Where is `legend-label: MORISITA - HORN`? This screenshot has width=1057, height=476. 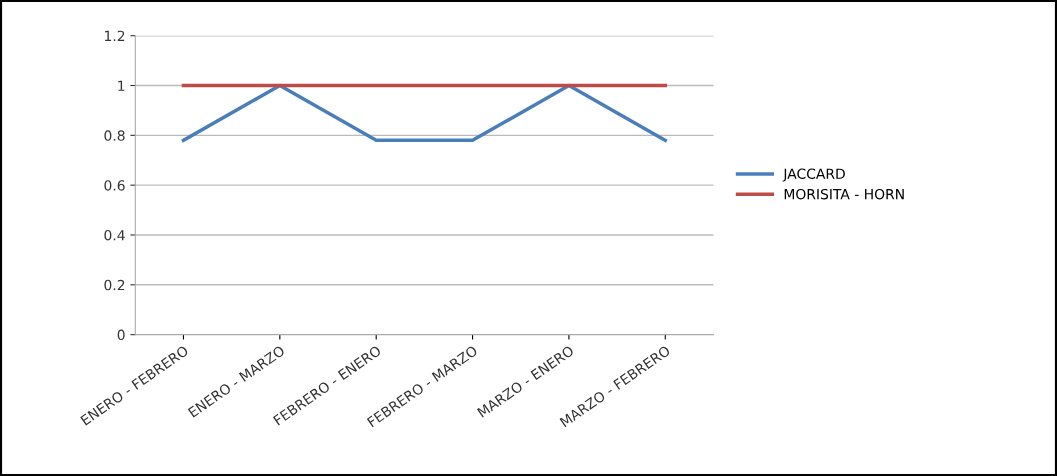 legend-label: MORISITA - HORN is located at coordinates (844, 194).